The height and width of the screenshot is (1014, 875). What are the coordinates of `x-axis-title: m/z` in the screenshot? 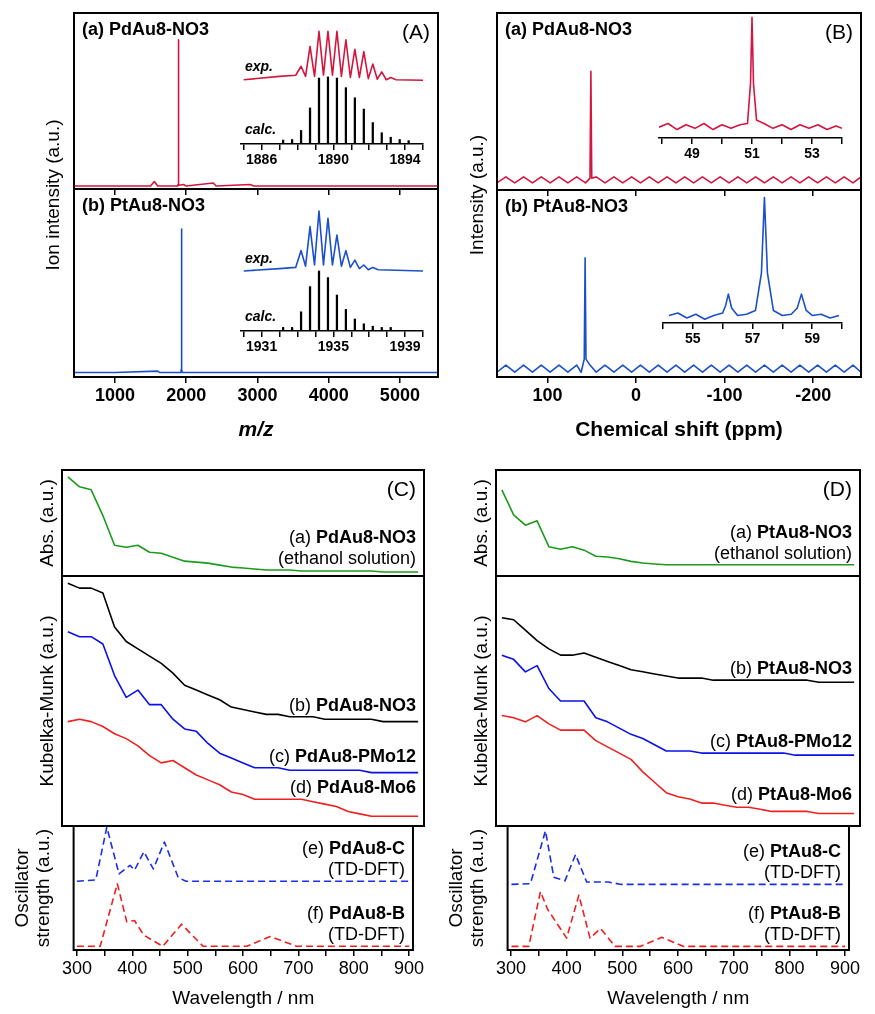 It's located at (256, 429).